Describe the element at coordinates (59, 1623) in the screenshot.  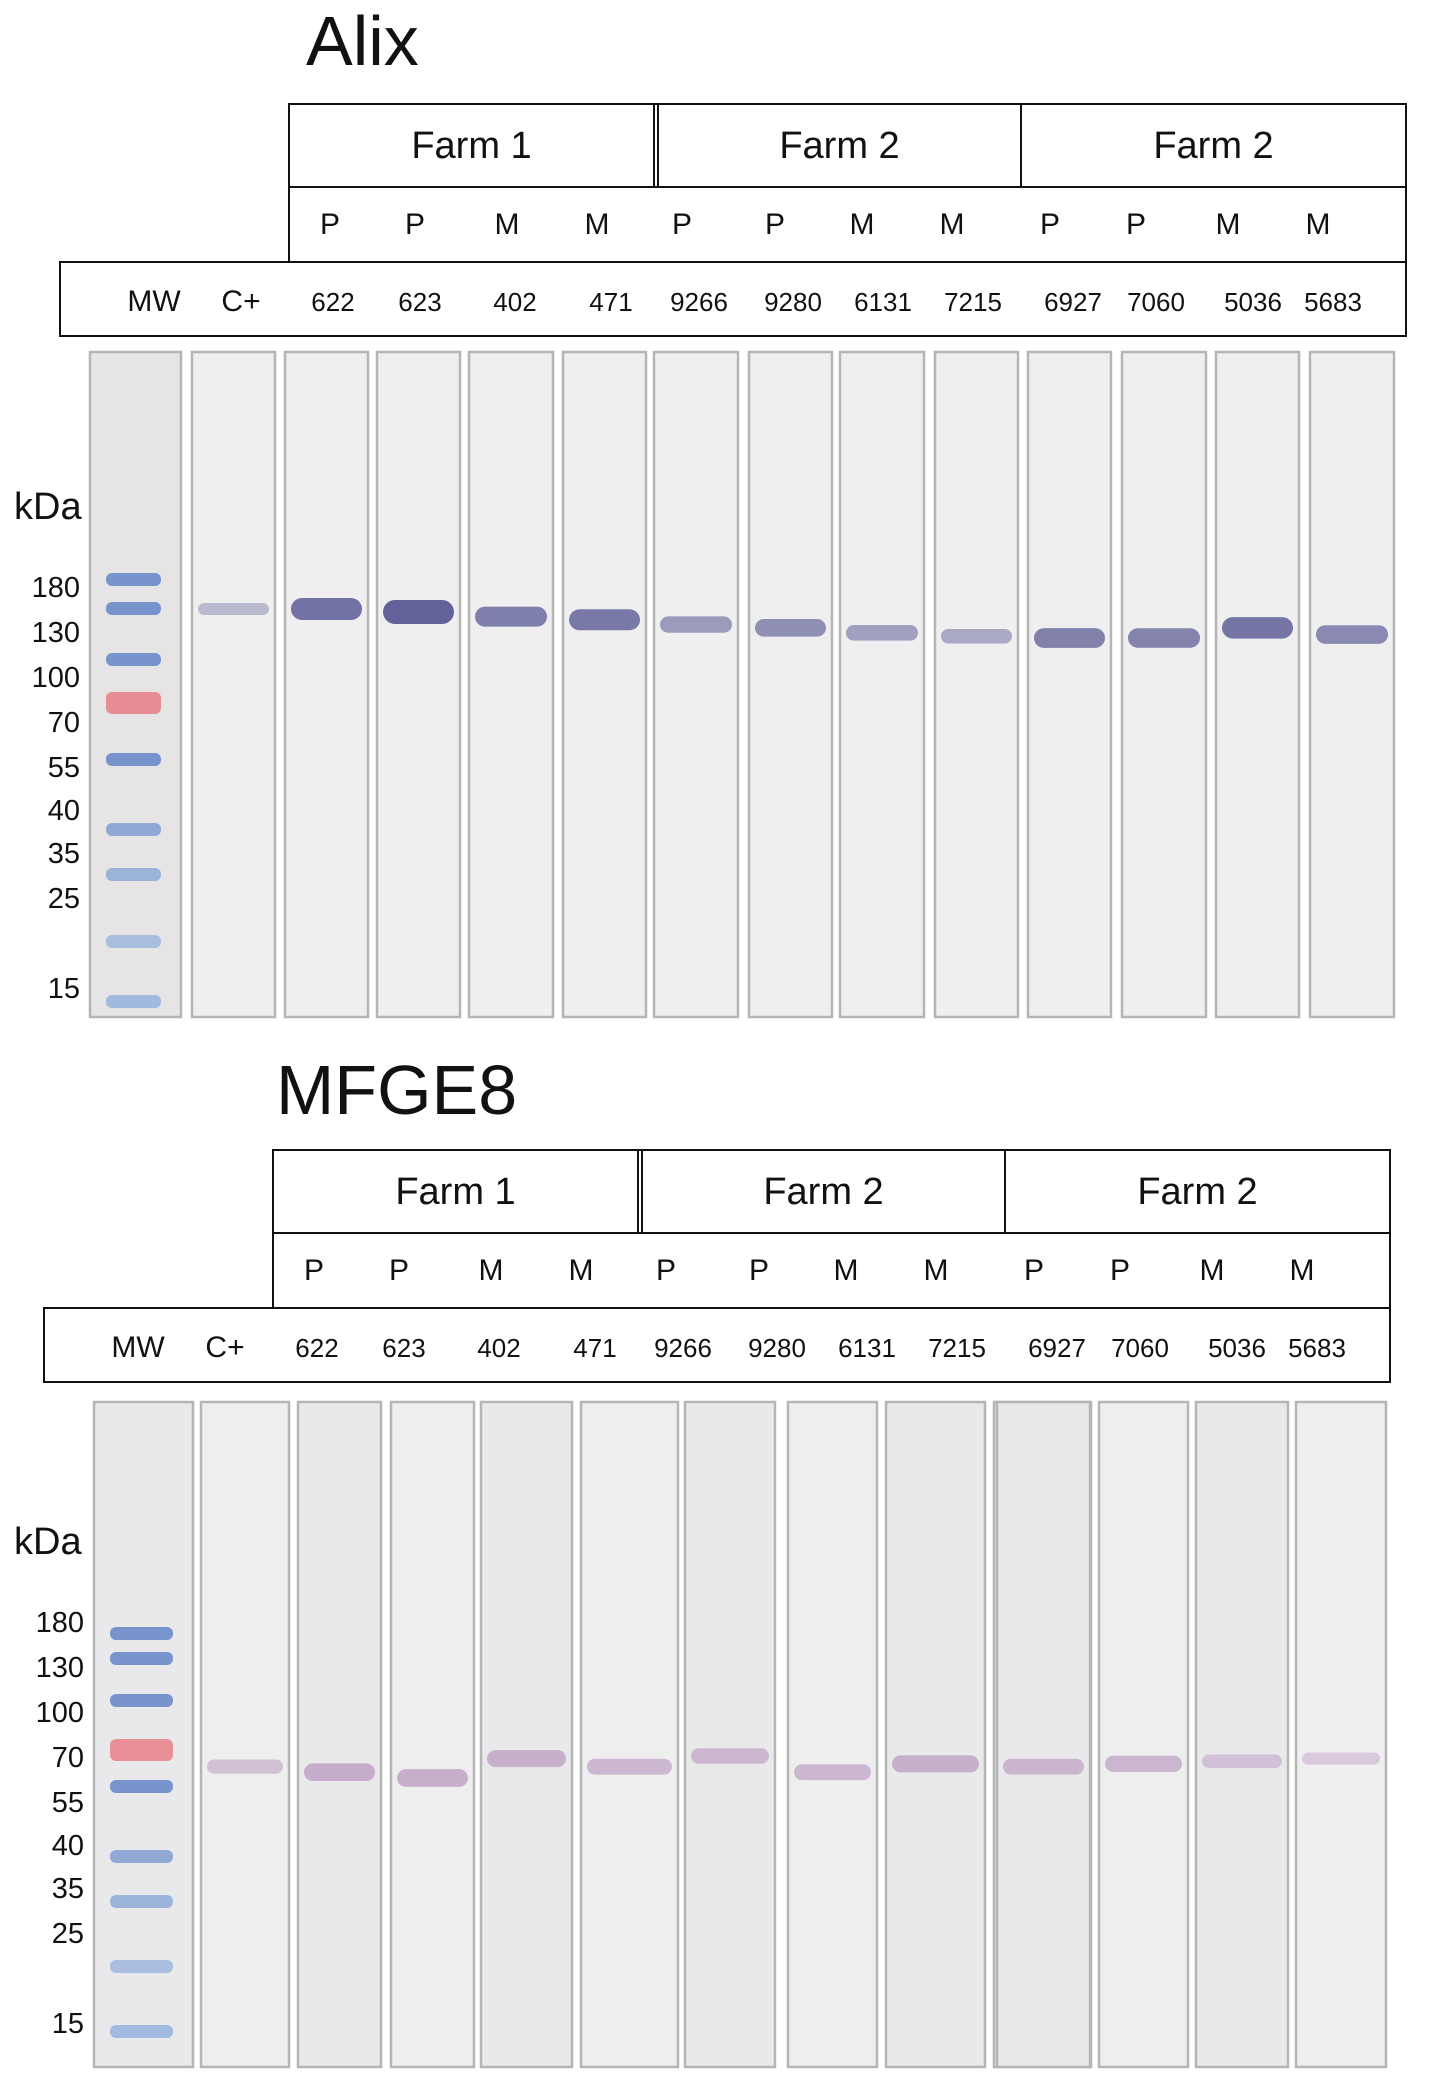
I see `mw-marker-label: 180` at that location.